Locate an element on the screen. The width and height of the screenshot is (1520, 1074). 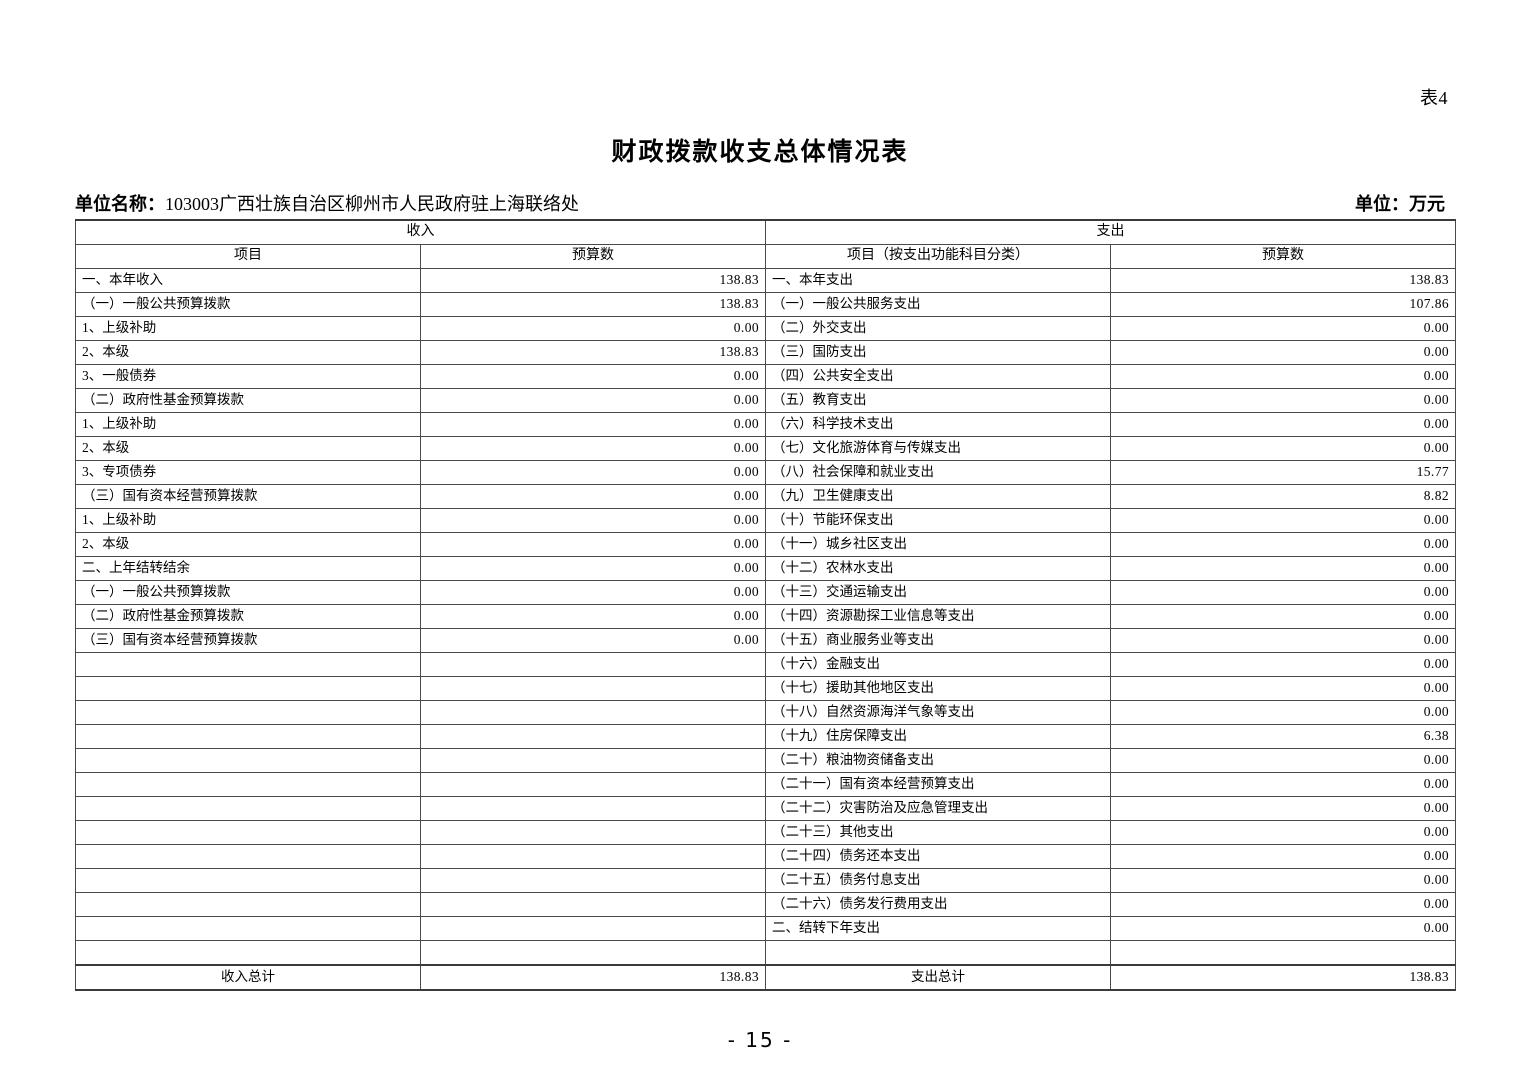
table-row: 一、本年收入 138.83 一、本年支出 138.83 is located at coordinates (765, 280).